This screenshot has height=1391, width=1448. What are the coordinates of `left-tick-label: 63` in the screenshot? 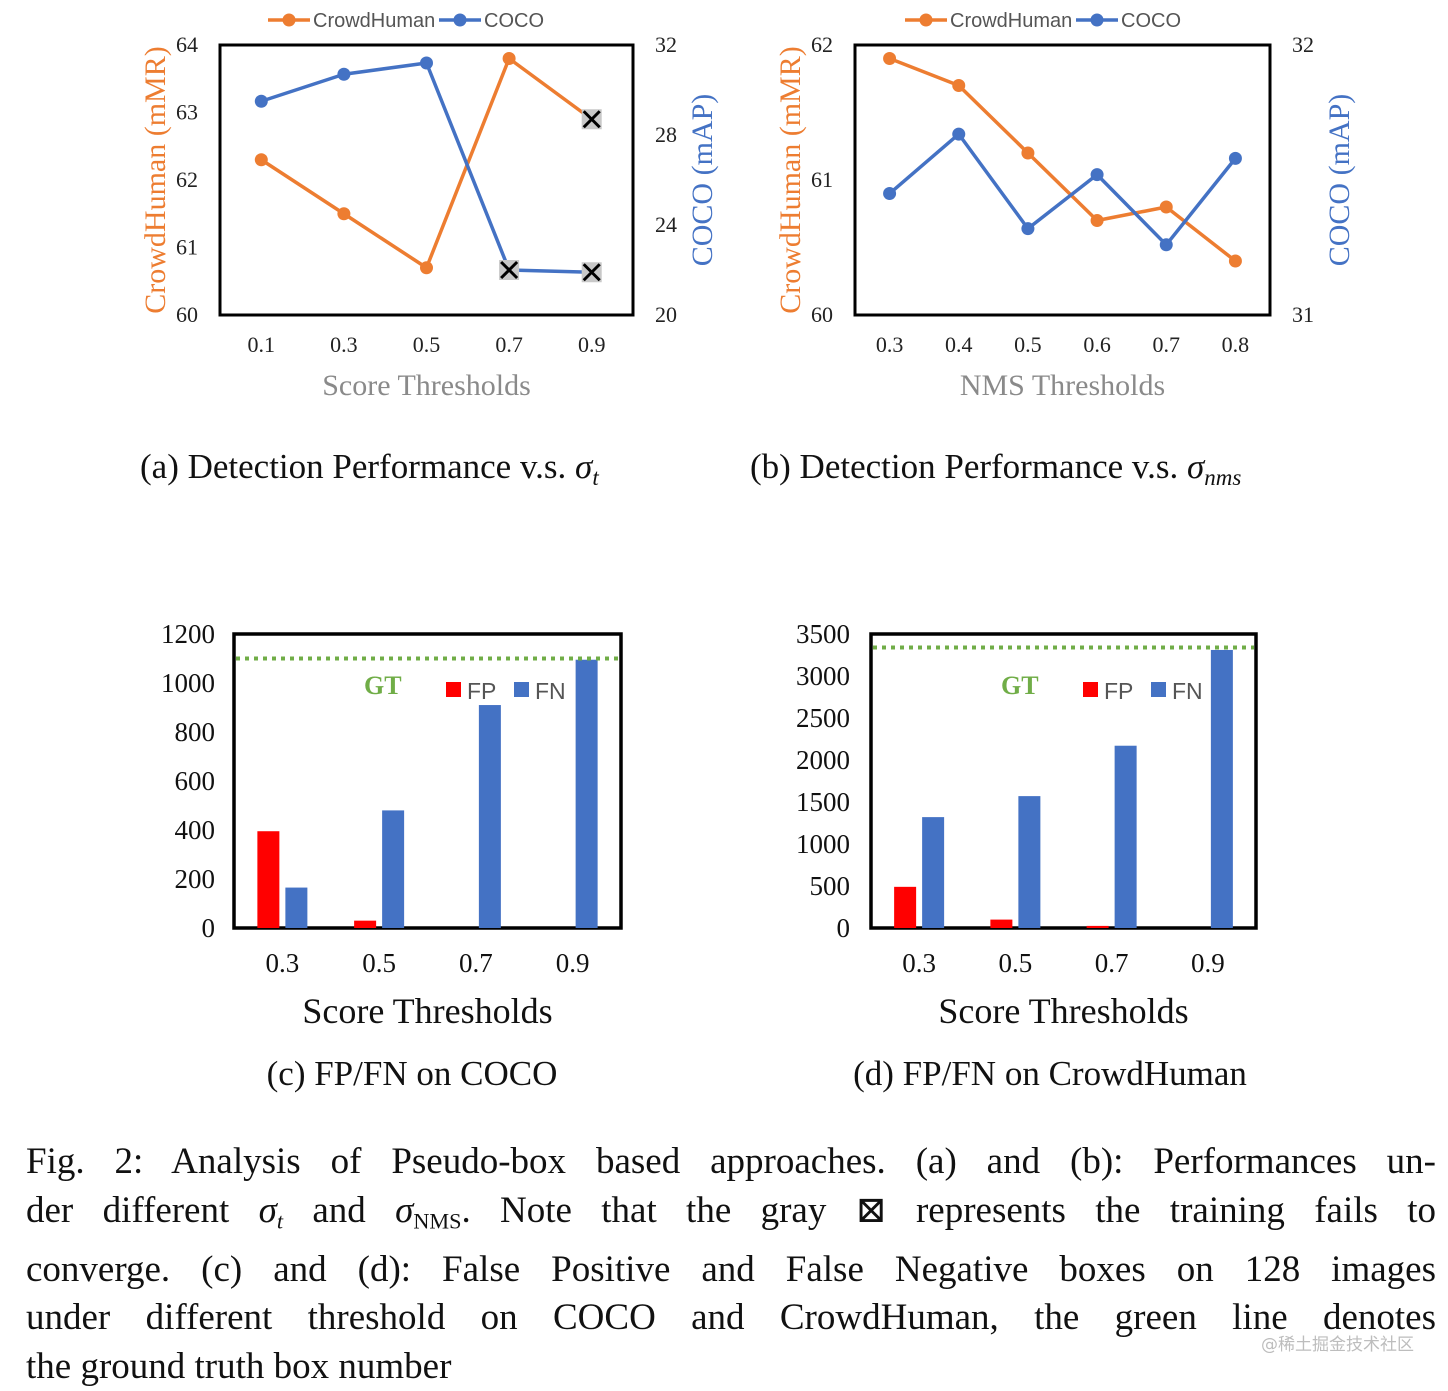 It's located at (187, 112).